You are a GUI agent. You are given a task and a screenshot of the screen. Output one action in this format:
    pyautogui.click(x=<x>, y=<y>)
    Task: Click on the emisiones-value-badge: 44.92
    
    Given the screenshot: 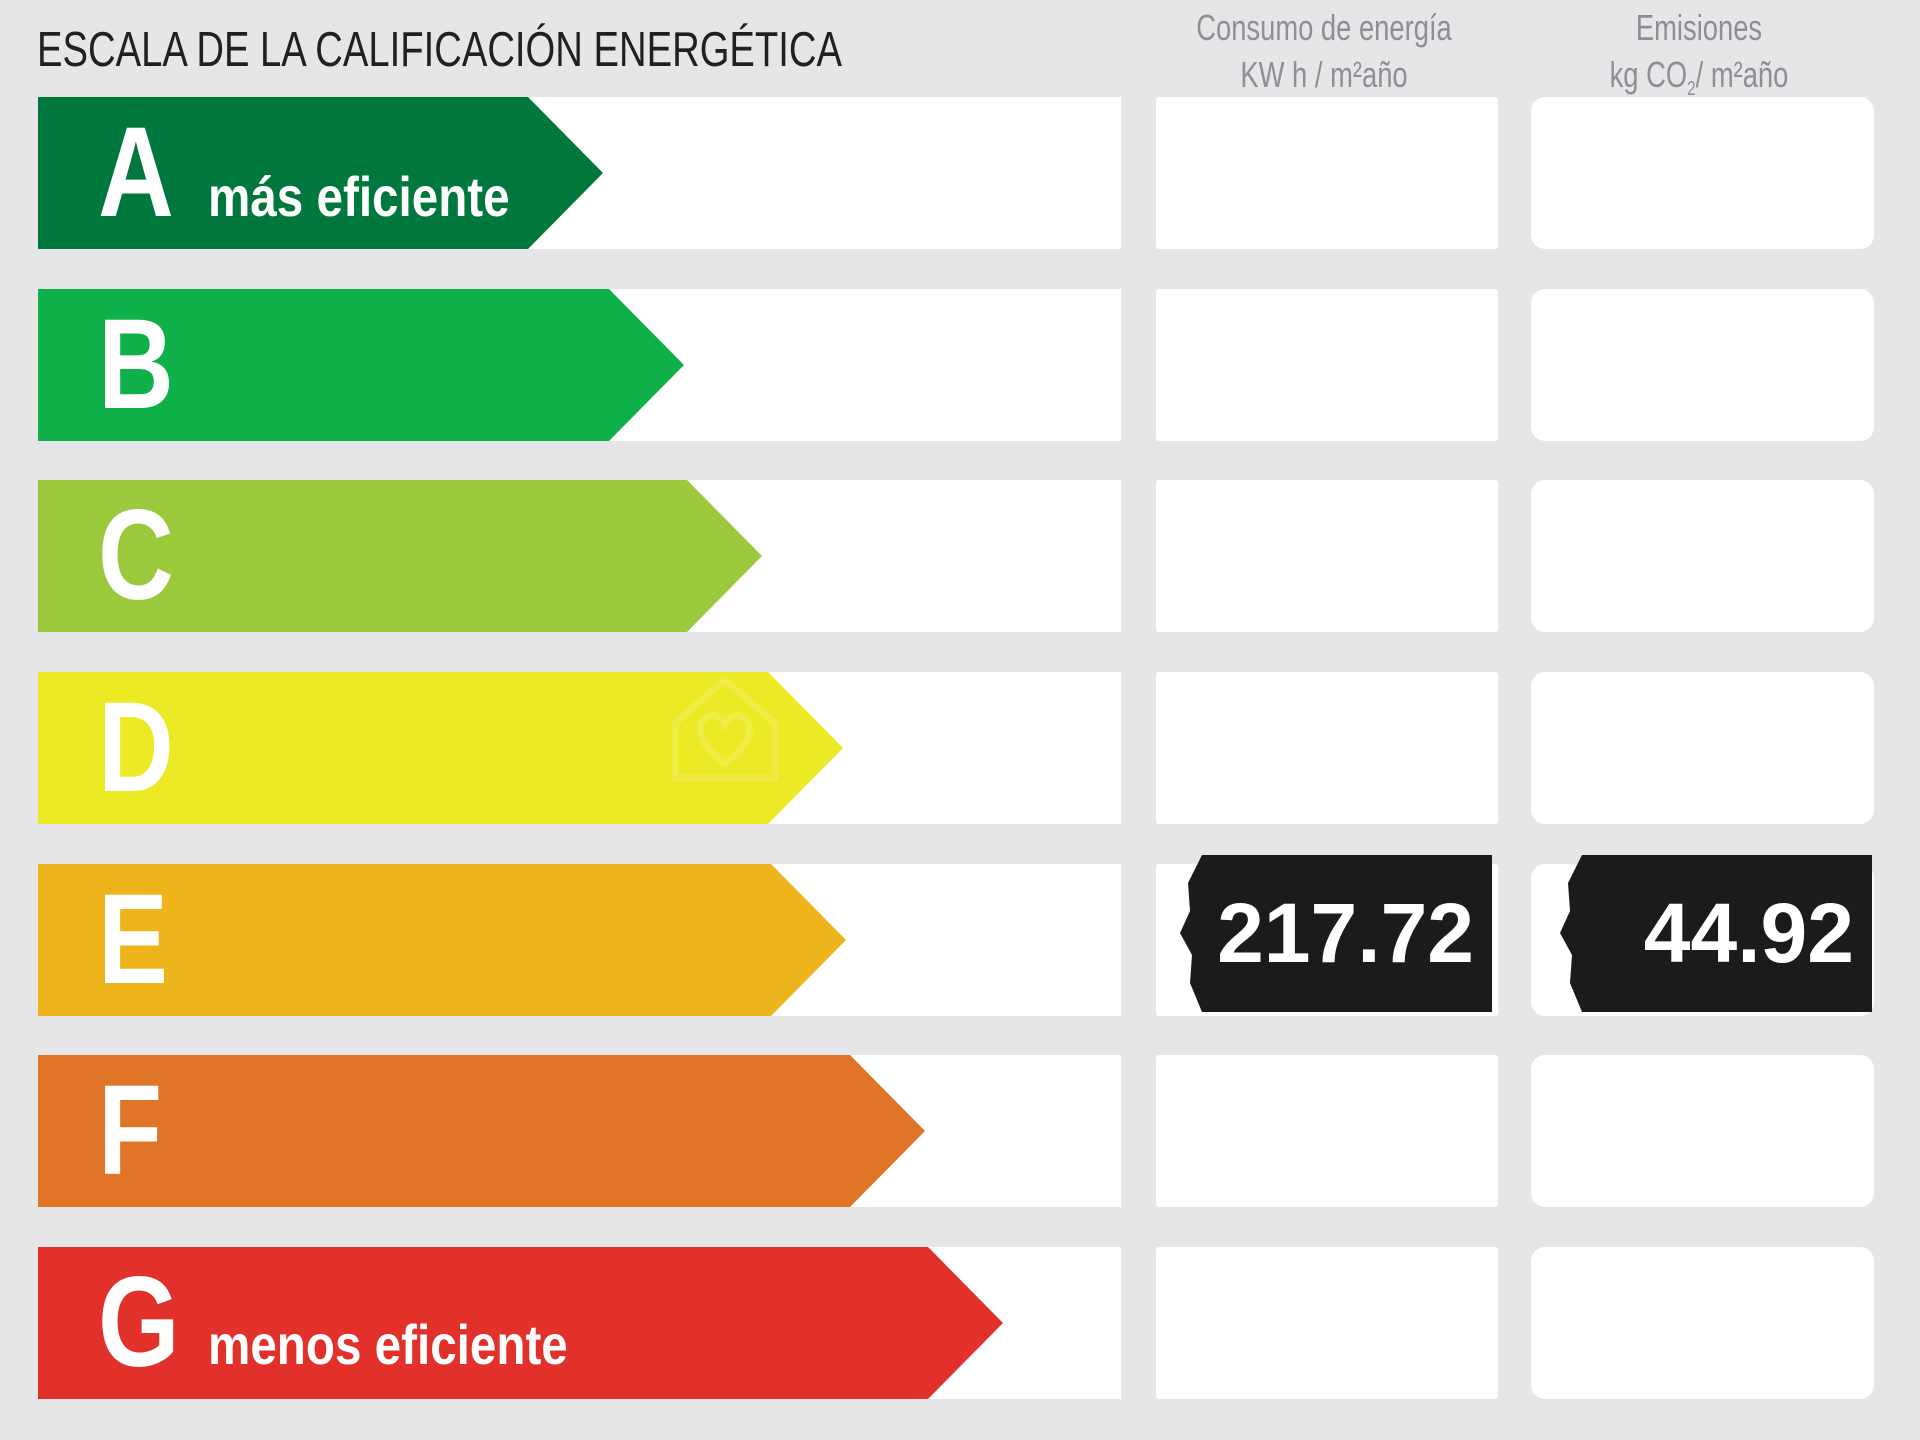 What is the action you would take?
    pyautogui.click(x=1716, y=933)
    